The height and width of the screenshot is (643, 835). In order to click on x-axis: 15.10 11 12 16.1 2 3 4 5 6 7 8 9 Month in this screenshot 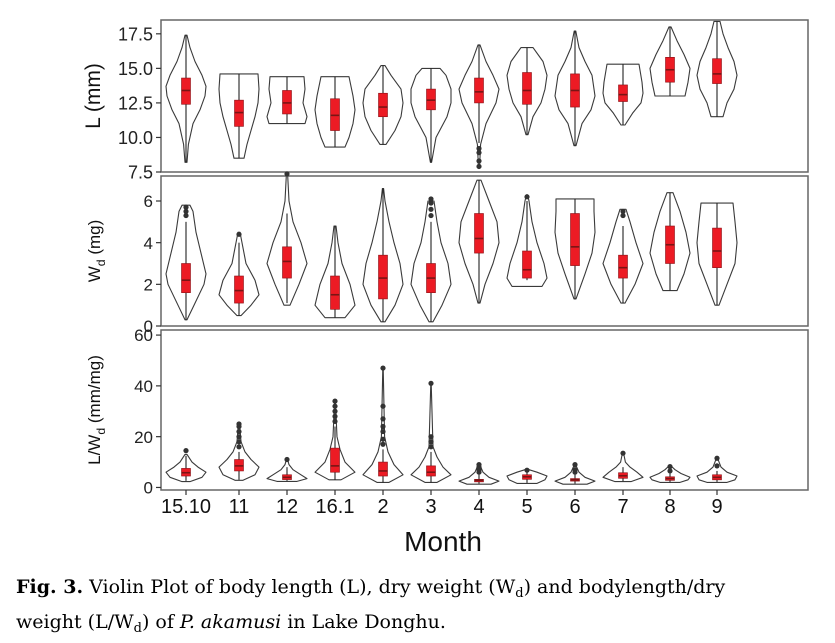, I will do `click(442, 523)`.